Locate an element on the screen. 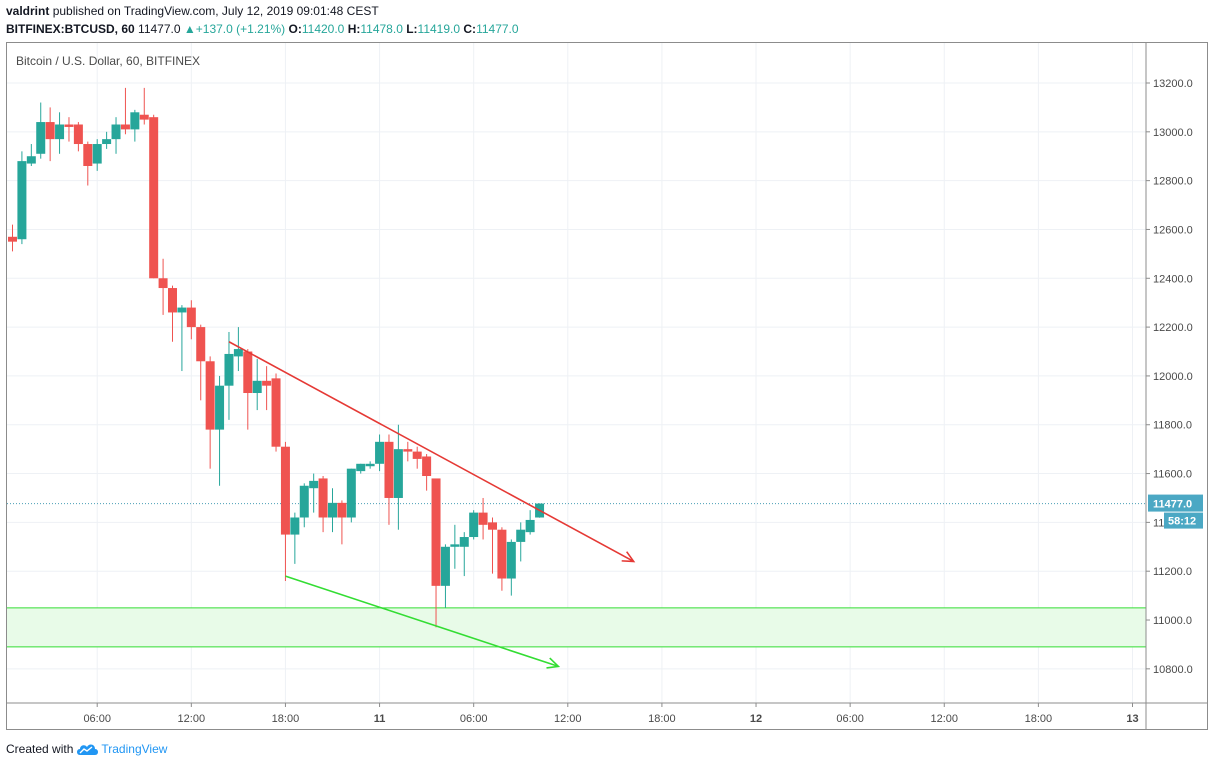 Image resolution: width=1214 pixels, height=768 pixels. resistance-trendline is located at coordinates (431, 452).